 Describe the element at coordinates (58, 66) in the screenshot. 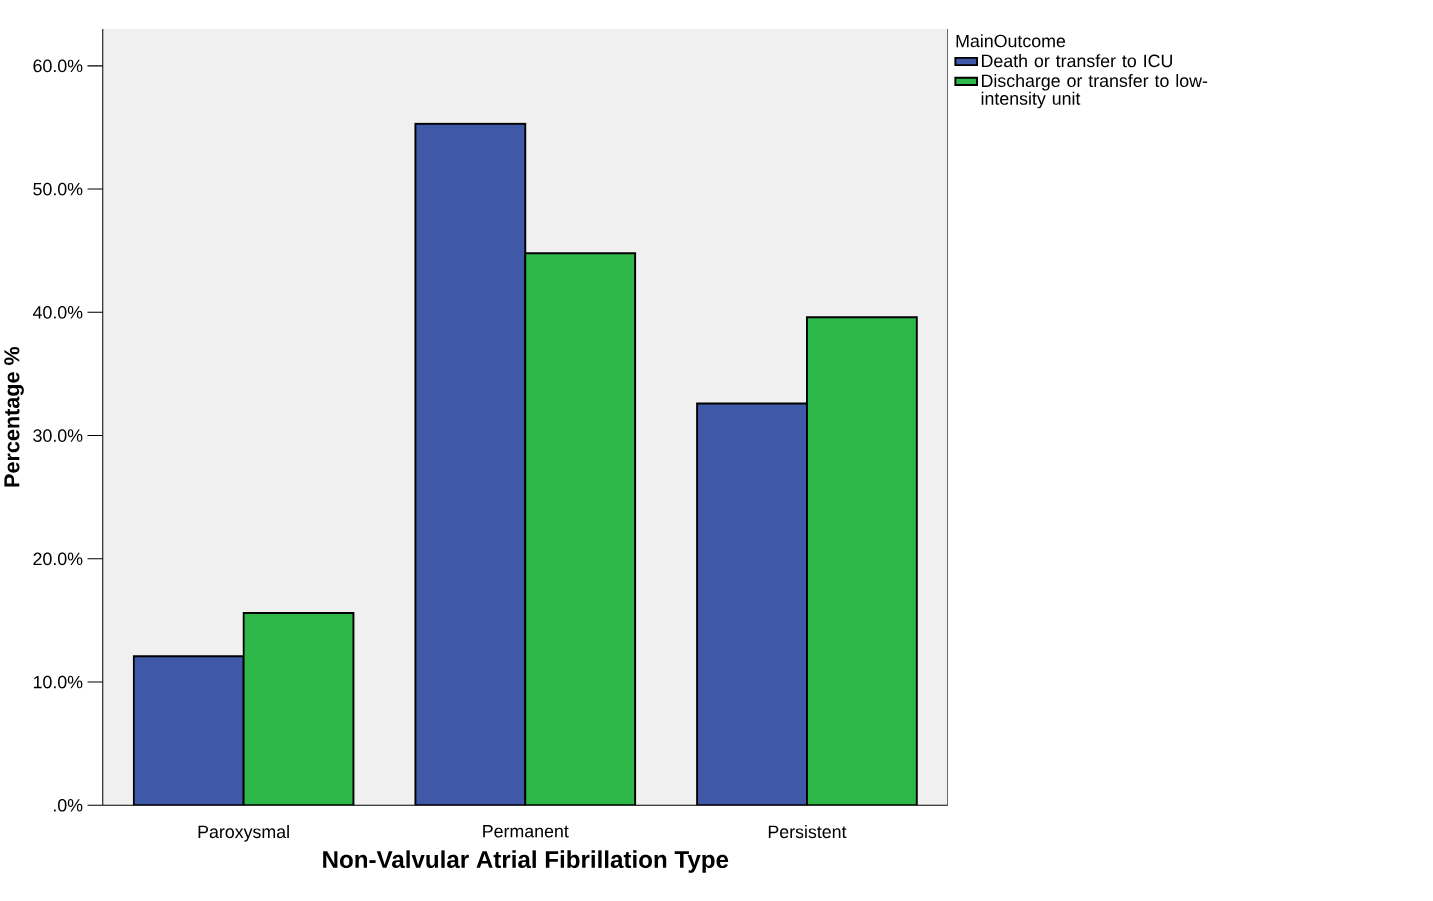

I see `y-tick-label: 60.0%` at that location.